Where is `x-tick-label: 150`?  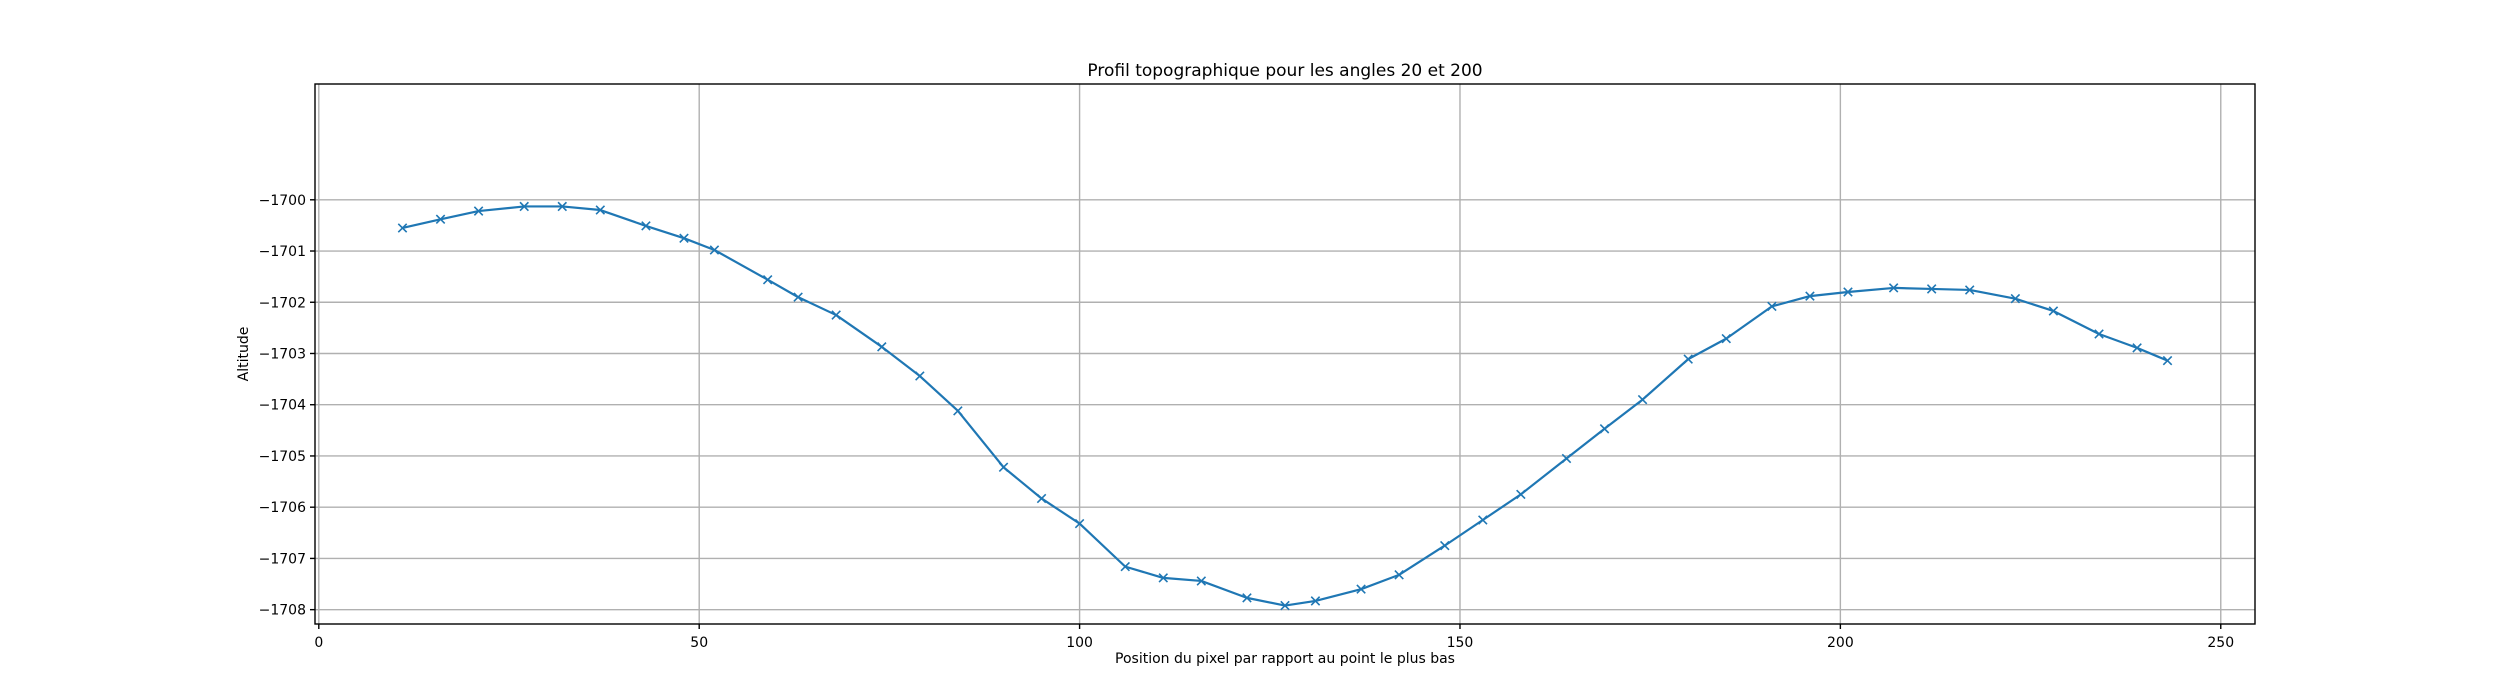
x-tick-label: 150 is located at coordinates (1460, 643).